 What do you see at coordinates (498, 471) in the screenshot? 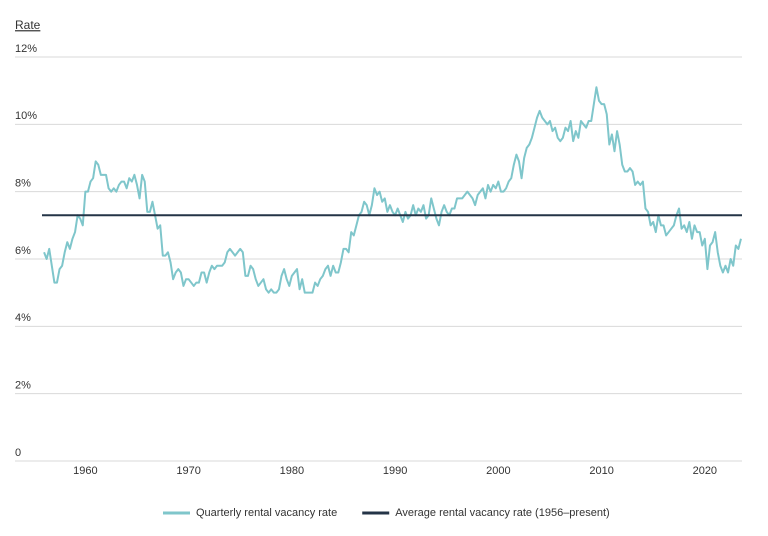
I see `x-tick-label: 2000` at bounding box center [498, 471].